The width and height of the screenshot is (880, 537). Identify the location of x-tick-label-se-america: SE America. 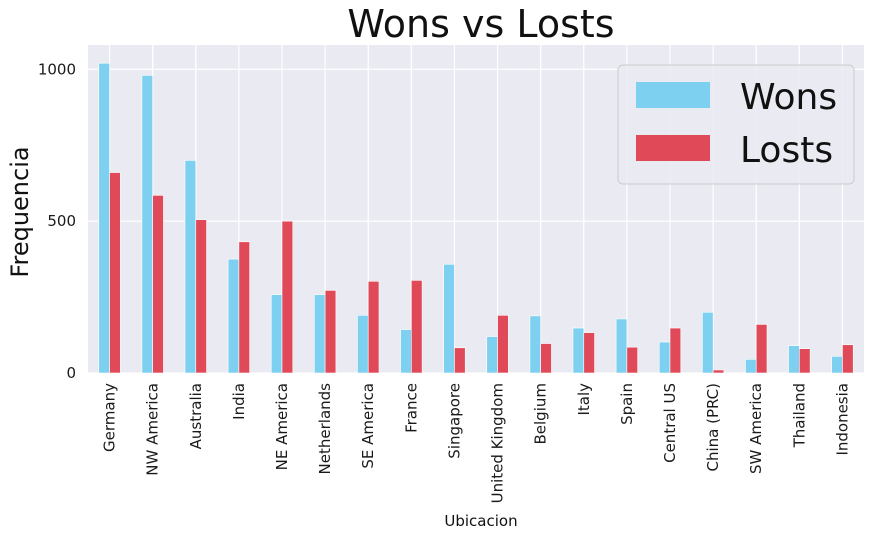
(368, 426).